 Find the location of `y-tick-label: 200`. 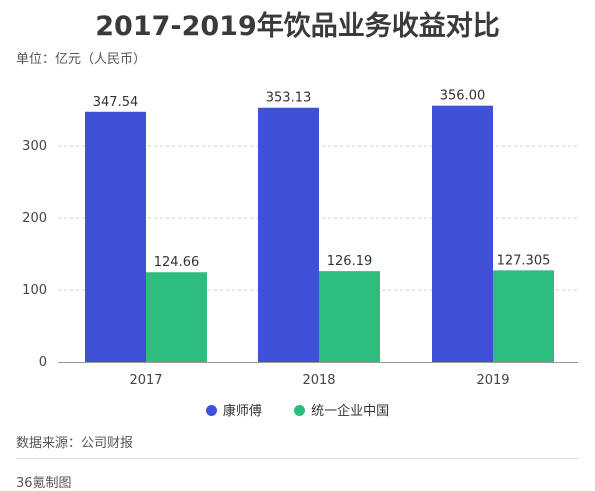

y-tick-label: 200 is located at coordinates (34, 218).